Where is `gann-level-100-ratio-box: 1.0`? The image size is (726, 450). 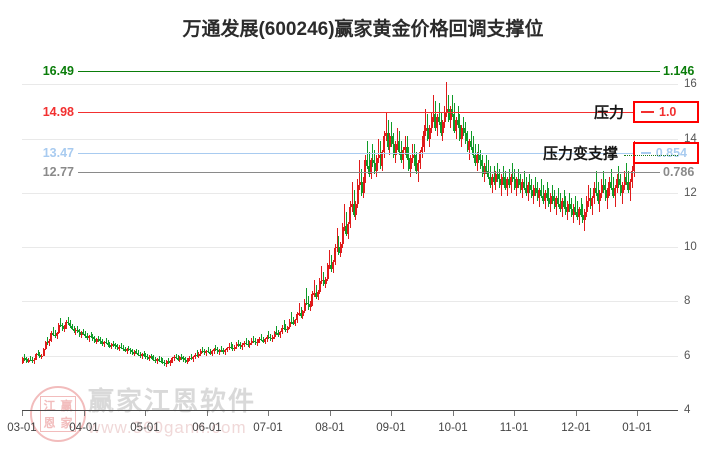
gann-level-100-ratio-box: 1.0 is located at coordinates (666, 112).